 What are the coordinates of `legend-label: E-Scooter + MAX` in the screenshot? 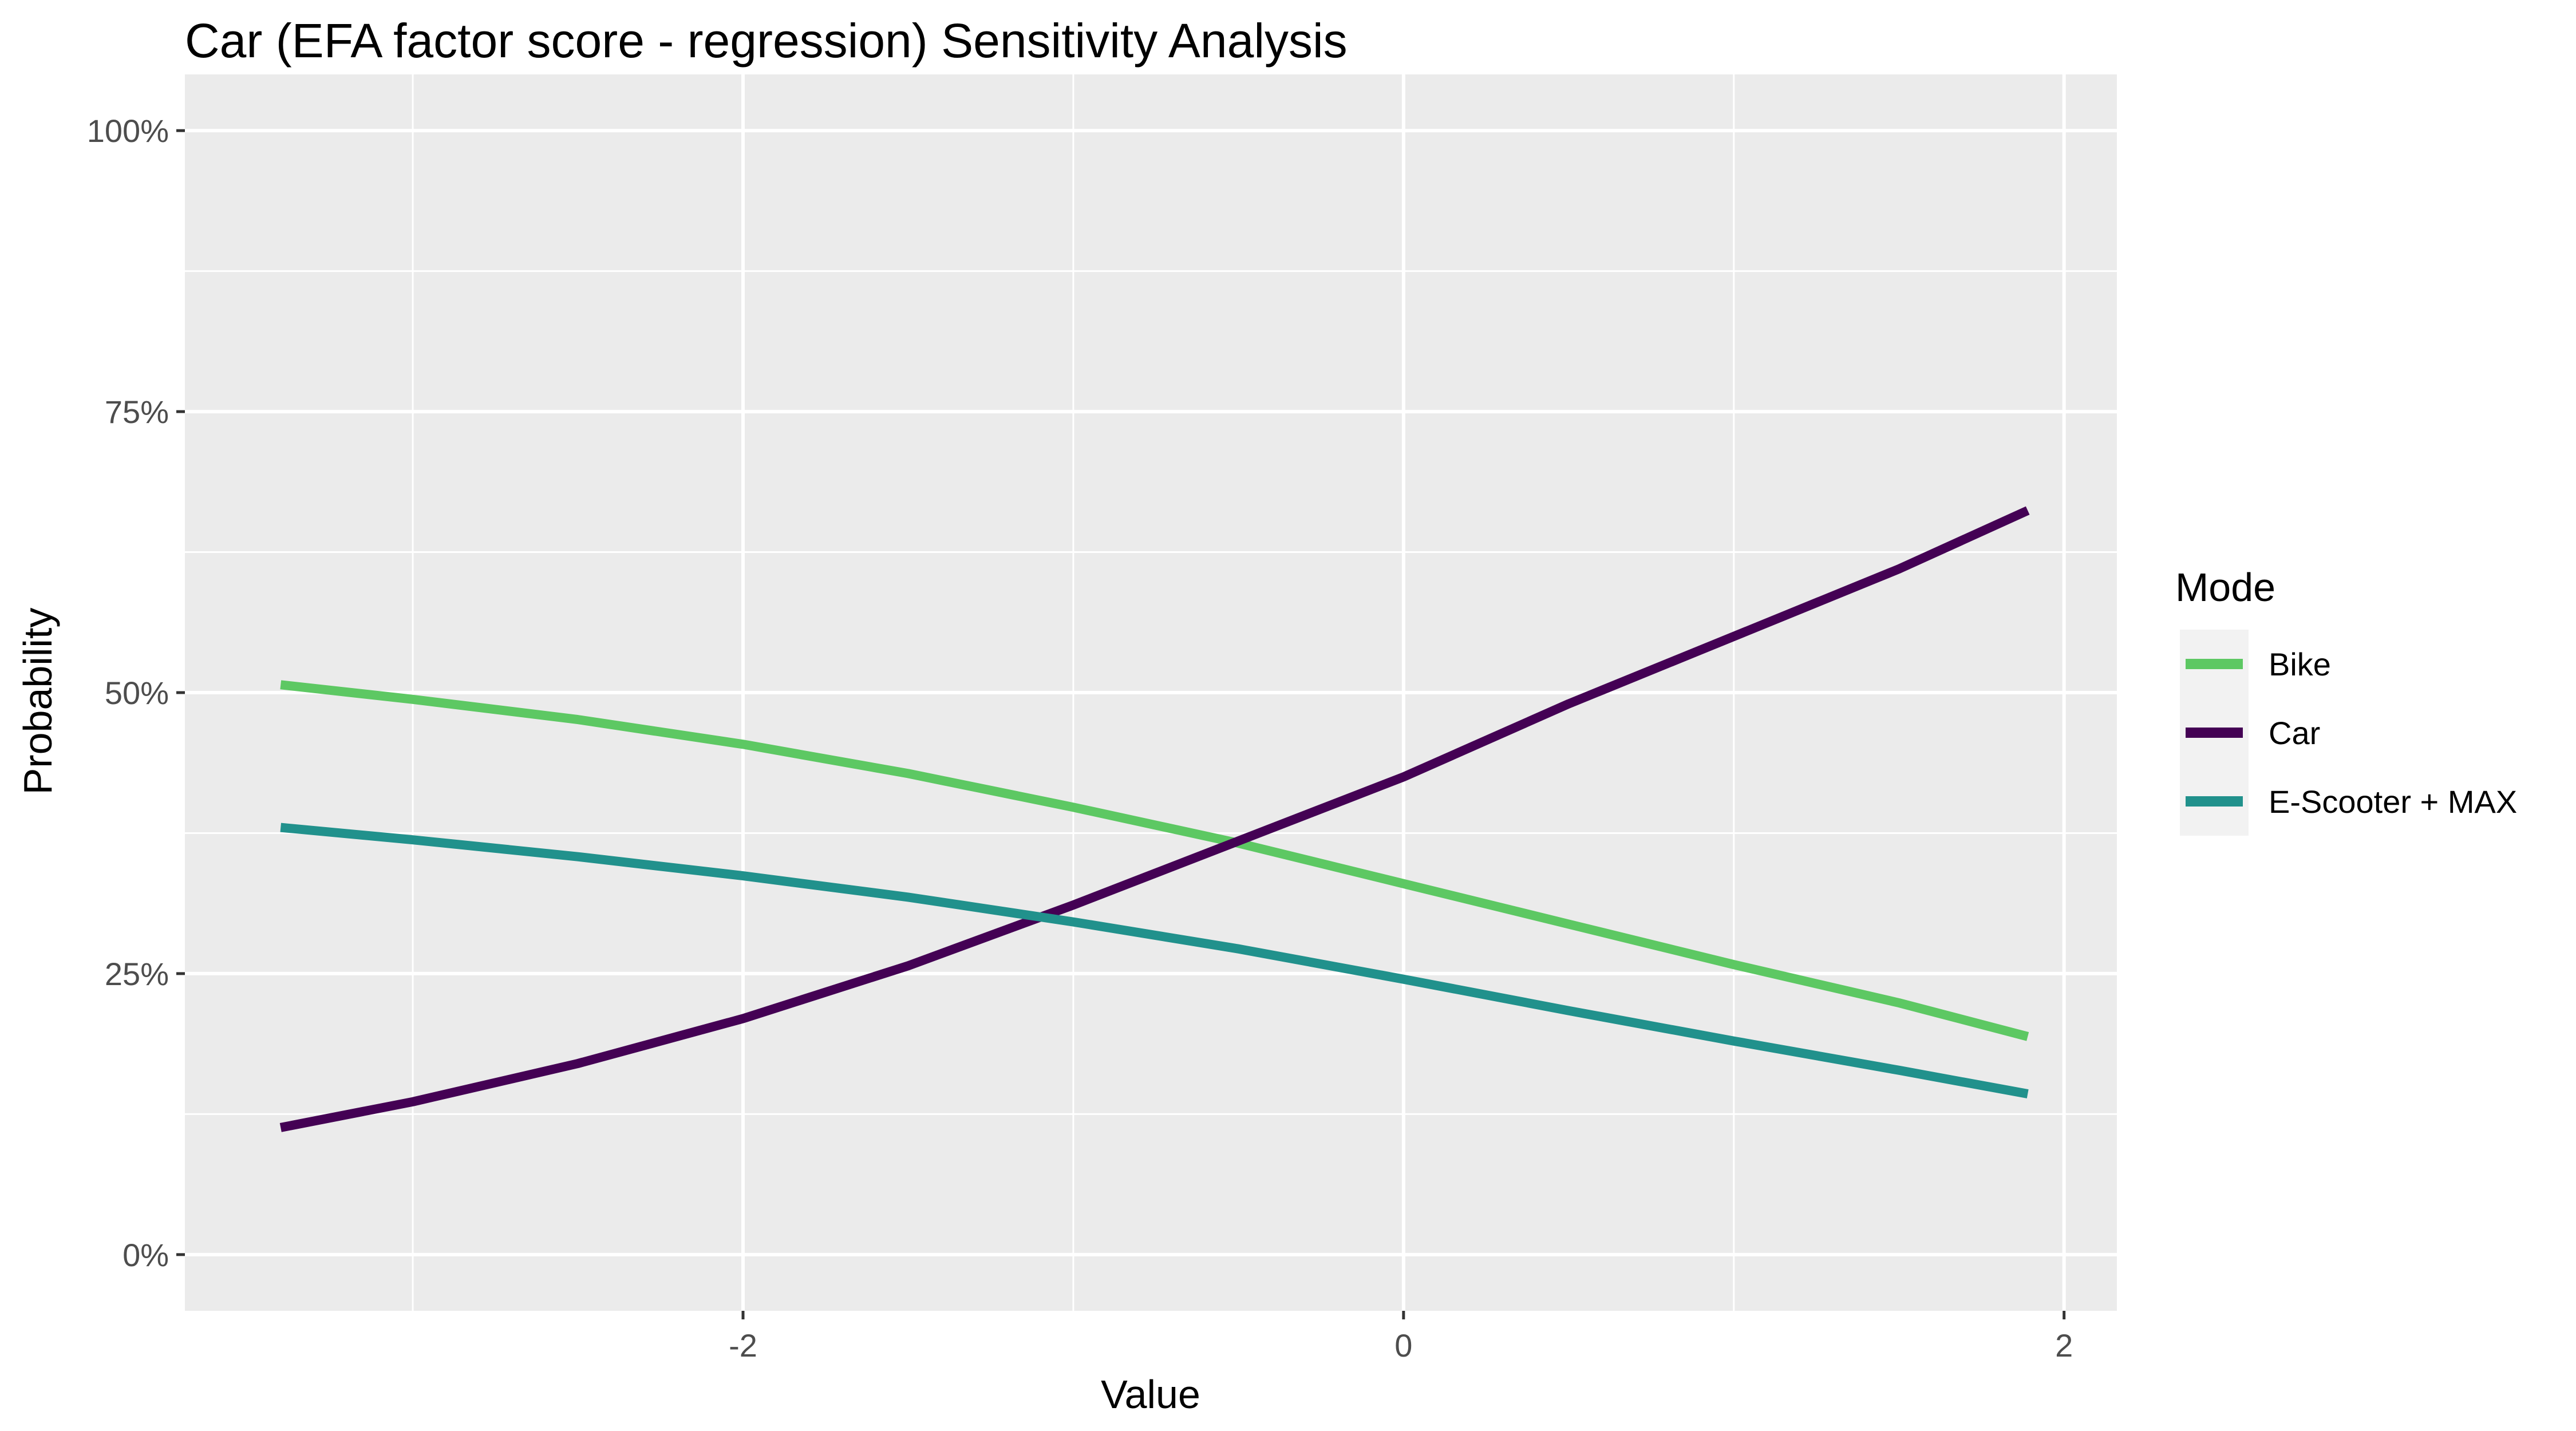 It's located at (2393, 802).